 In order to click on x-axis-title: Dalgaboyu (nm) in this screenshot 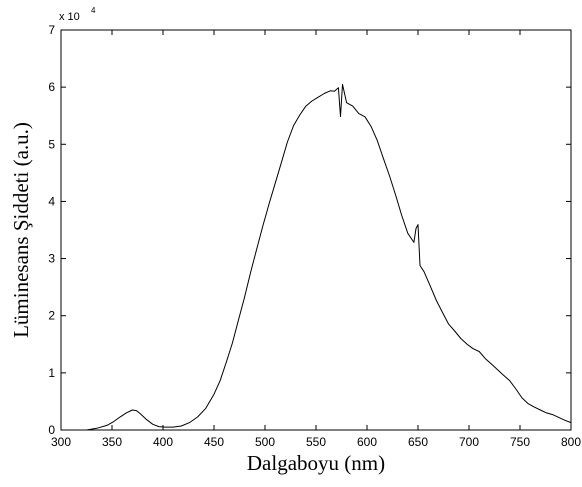, I will do `click(316, 463)`.